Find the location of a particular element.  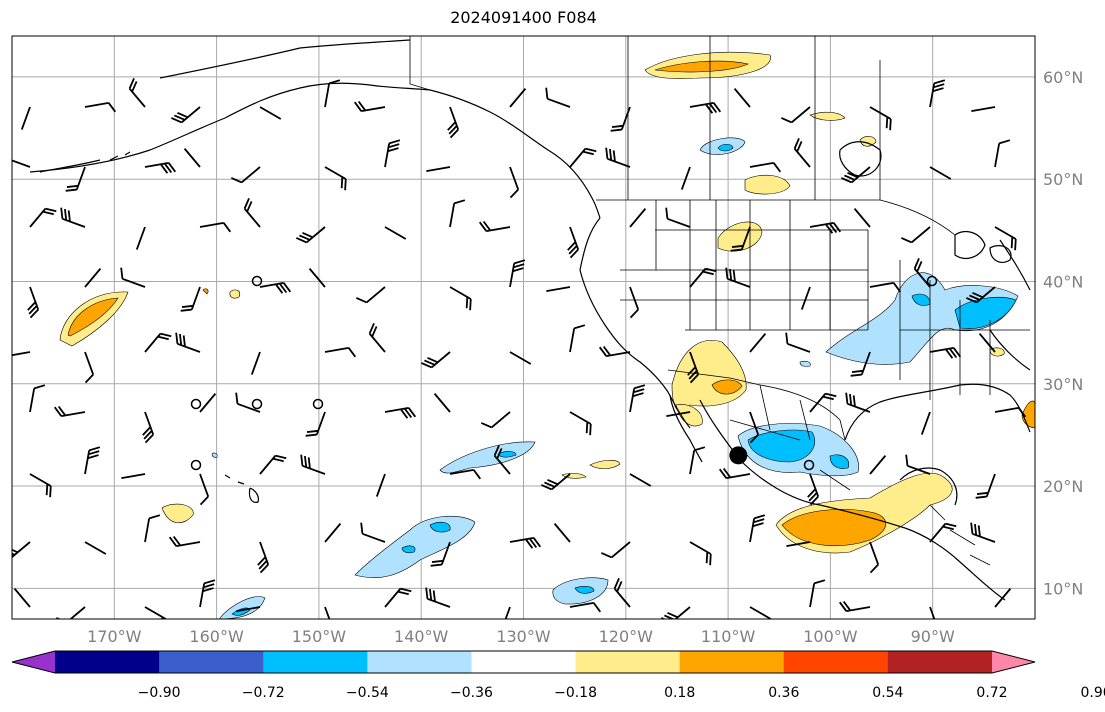

positive-area-hawaii-south is located at coordinates (177, 513).